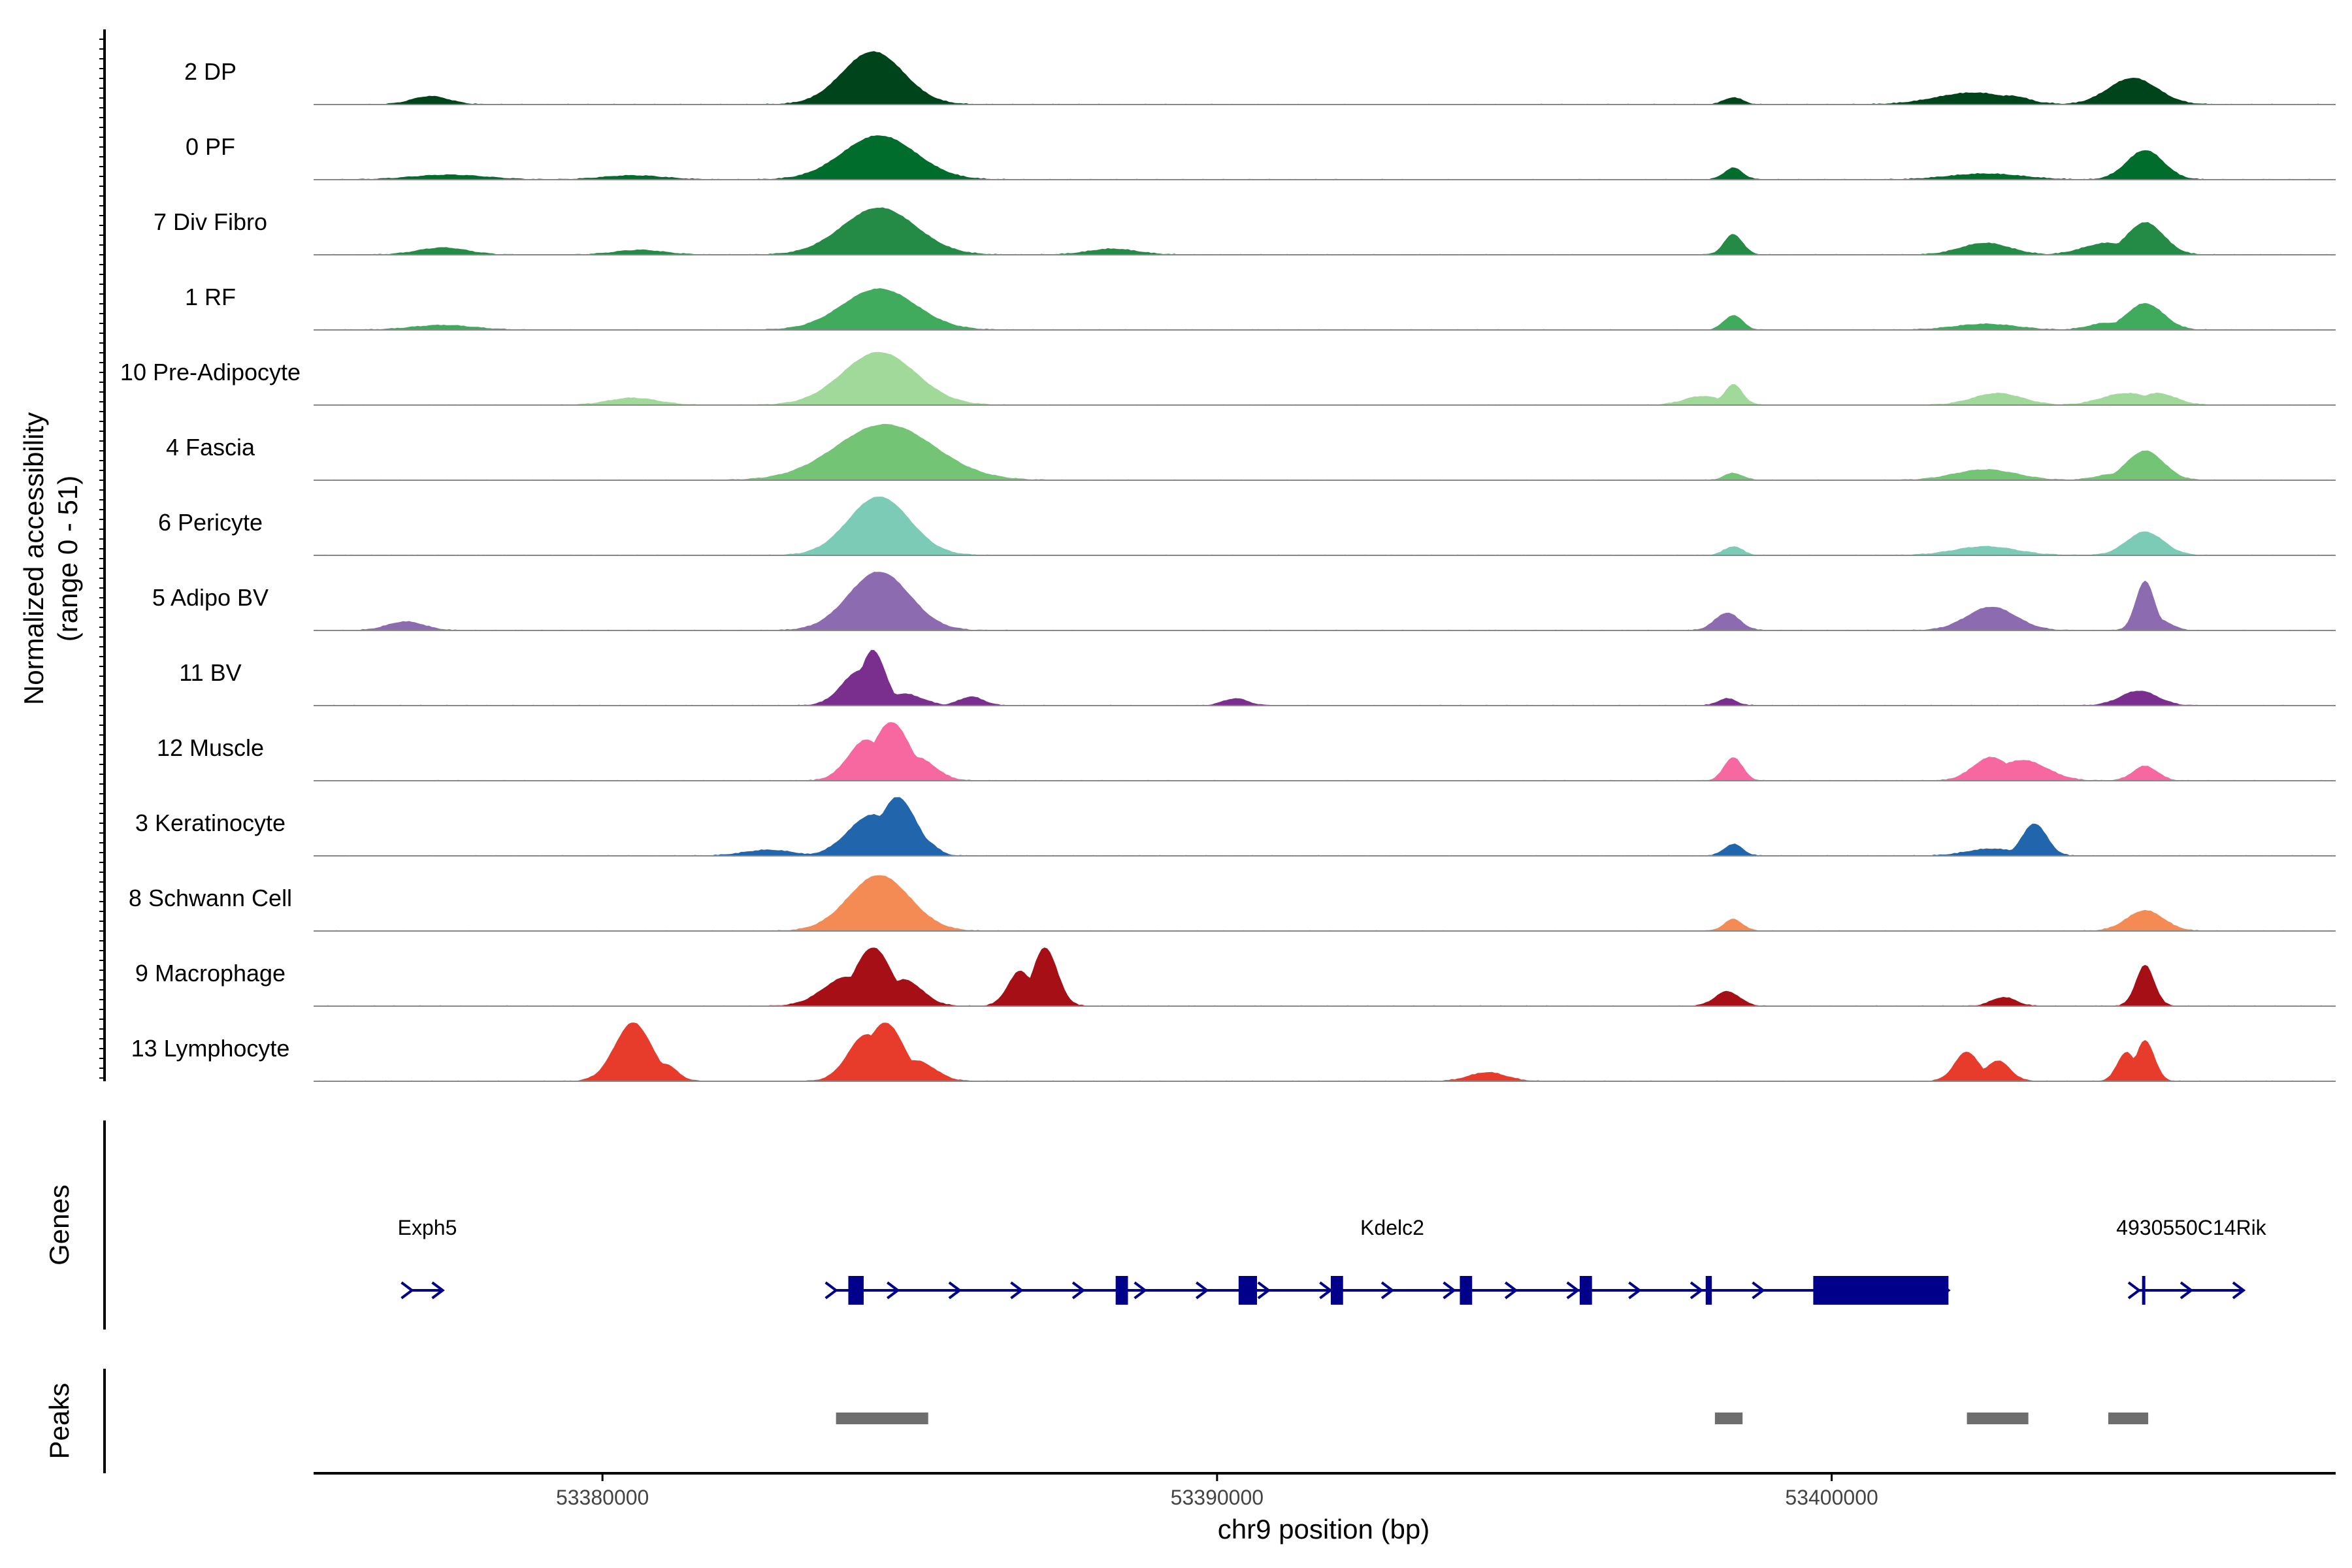 The height and width of the screenshot is (1568, 2352). What do you see at coordinates (210, 822) in the screenshot?
I see `track-label: 3 Keratinocyte` at bounding box center [210, 822].